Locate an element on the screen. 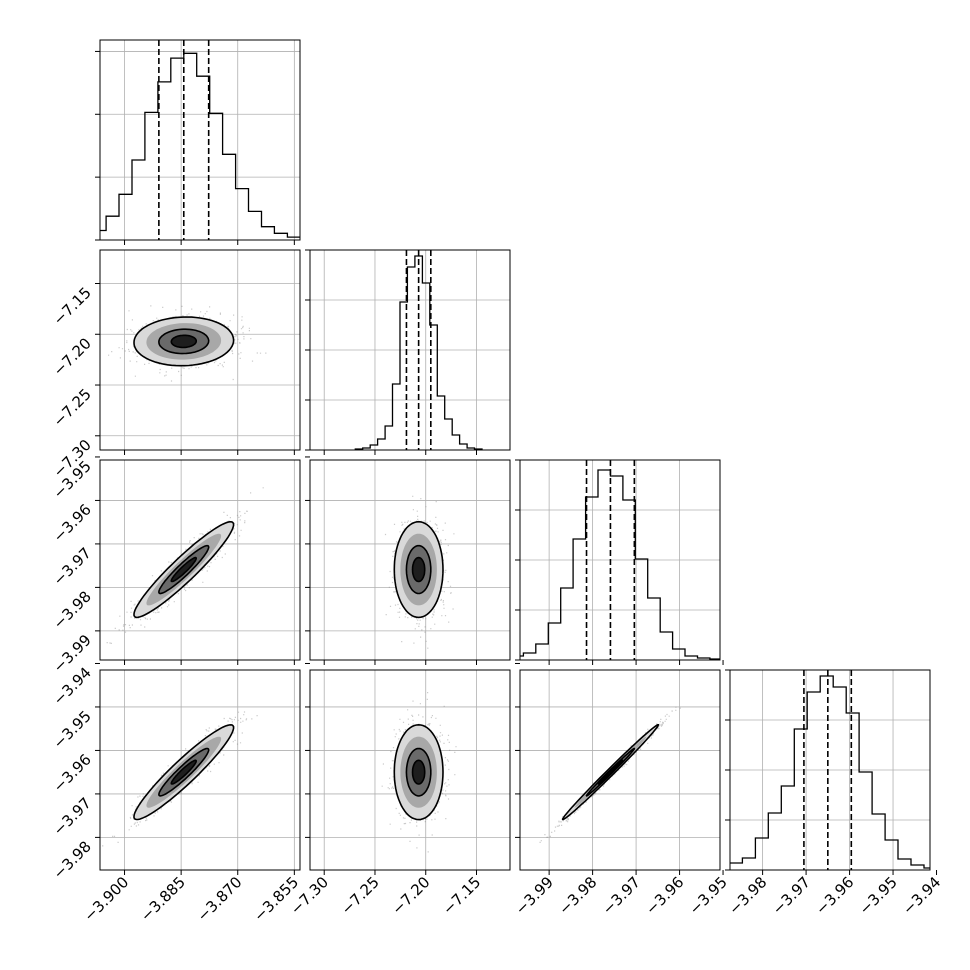 The width and height of the screenshot is (970, 970). y-tick-label: −7.15 is located at coordinates (72, 306).